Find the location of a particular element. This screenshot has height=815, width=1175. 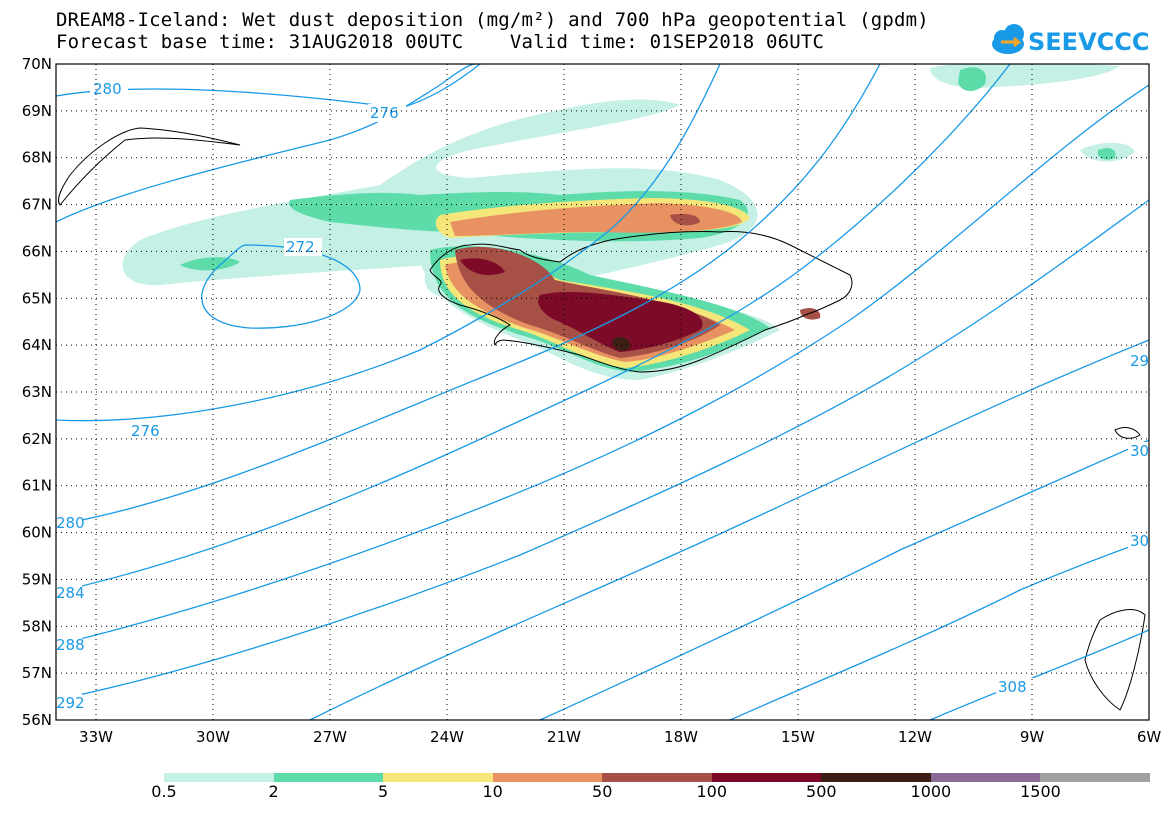

deposition-100-west is located at coordinates (482, 267).